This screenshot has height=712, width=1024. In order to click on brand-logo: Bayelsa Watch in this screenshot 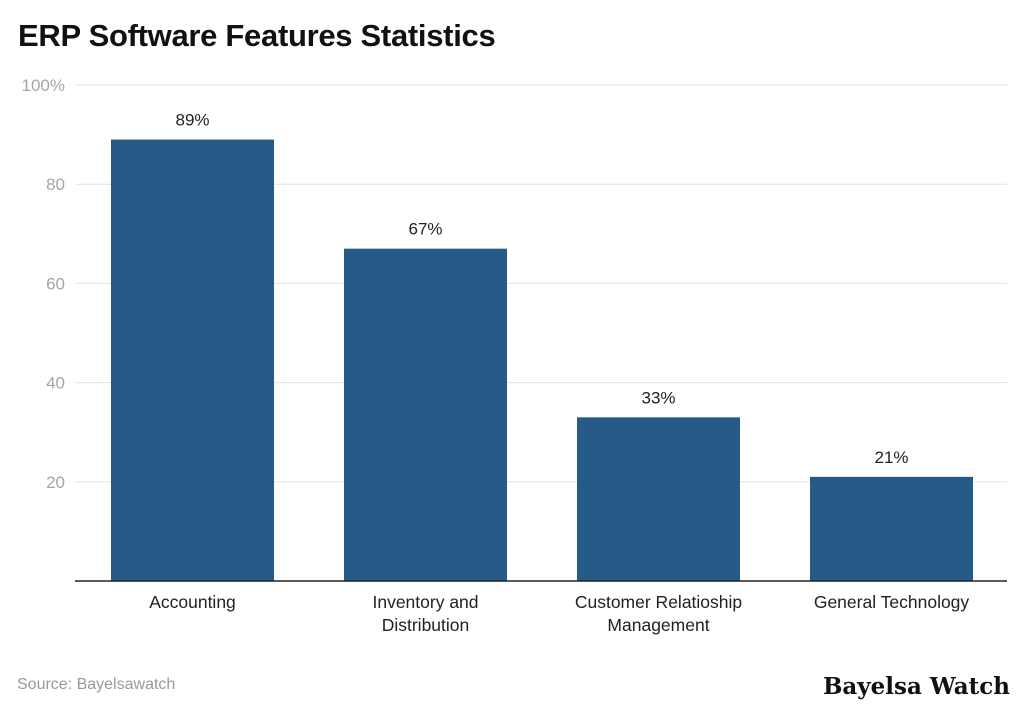, I will do `click(916, 686)`.